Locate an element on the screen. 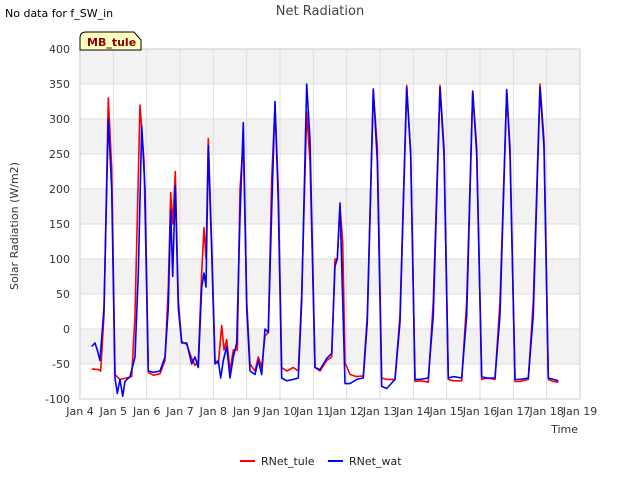  legend-label-rnet-wat: RNet_wat is located at coordinates (375, 461).